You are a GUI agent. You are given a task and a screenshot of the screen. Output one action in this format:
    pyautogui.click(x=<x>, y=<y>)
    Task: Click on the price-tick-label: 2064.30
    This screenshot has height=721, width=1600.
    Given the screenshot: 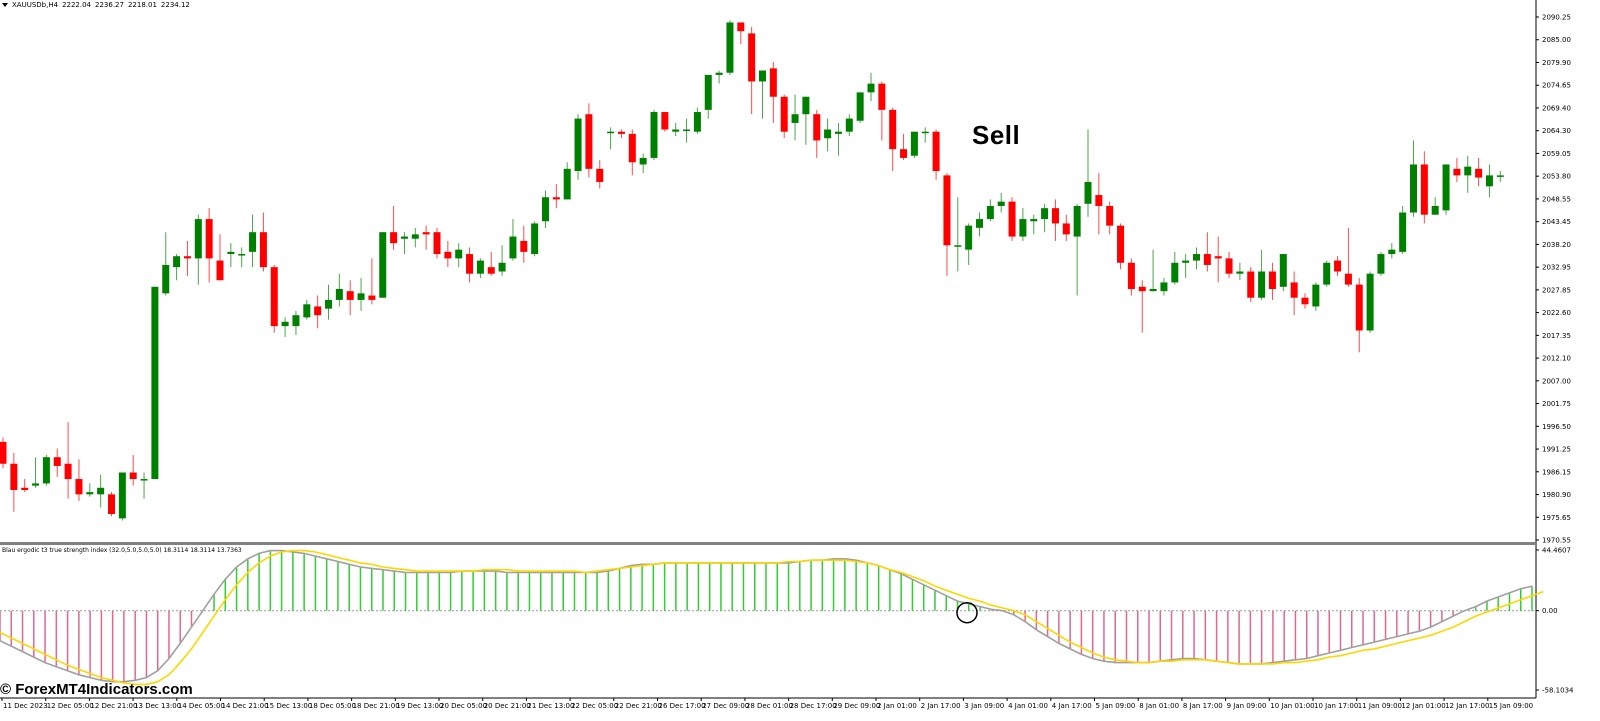 What is the action you would take?
    pyautogui.click(x=1556, y=131)
    